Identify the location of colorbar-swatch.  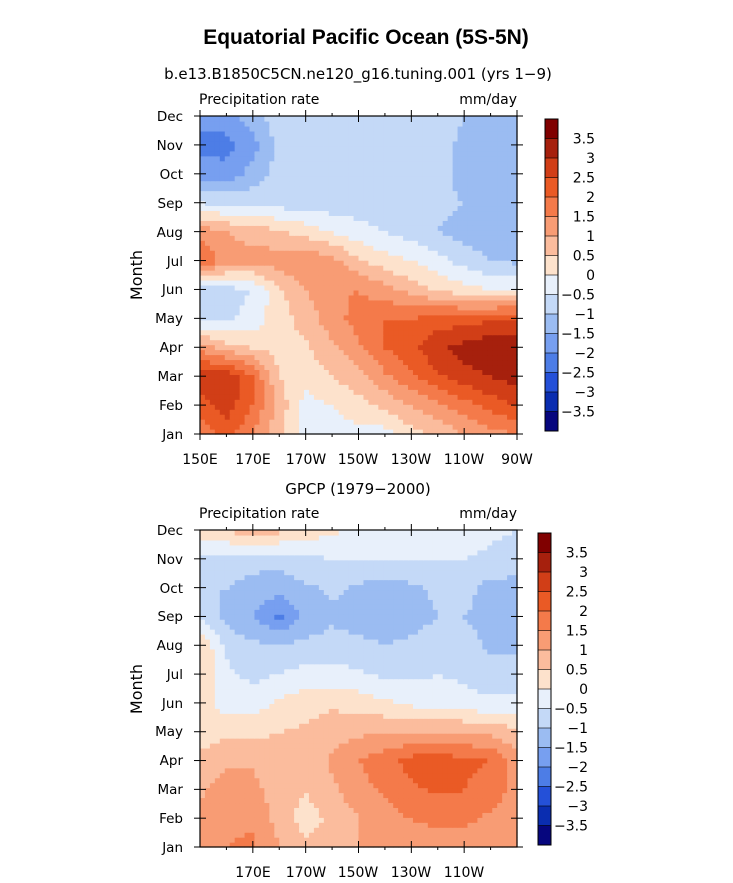
(551, 324).